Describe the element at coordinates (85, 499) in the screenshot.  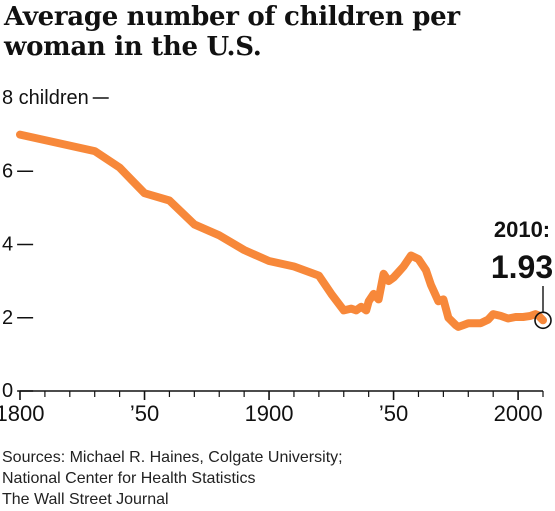
I see `sources-line-3: The Wall Street Journal` at that location.